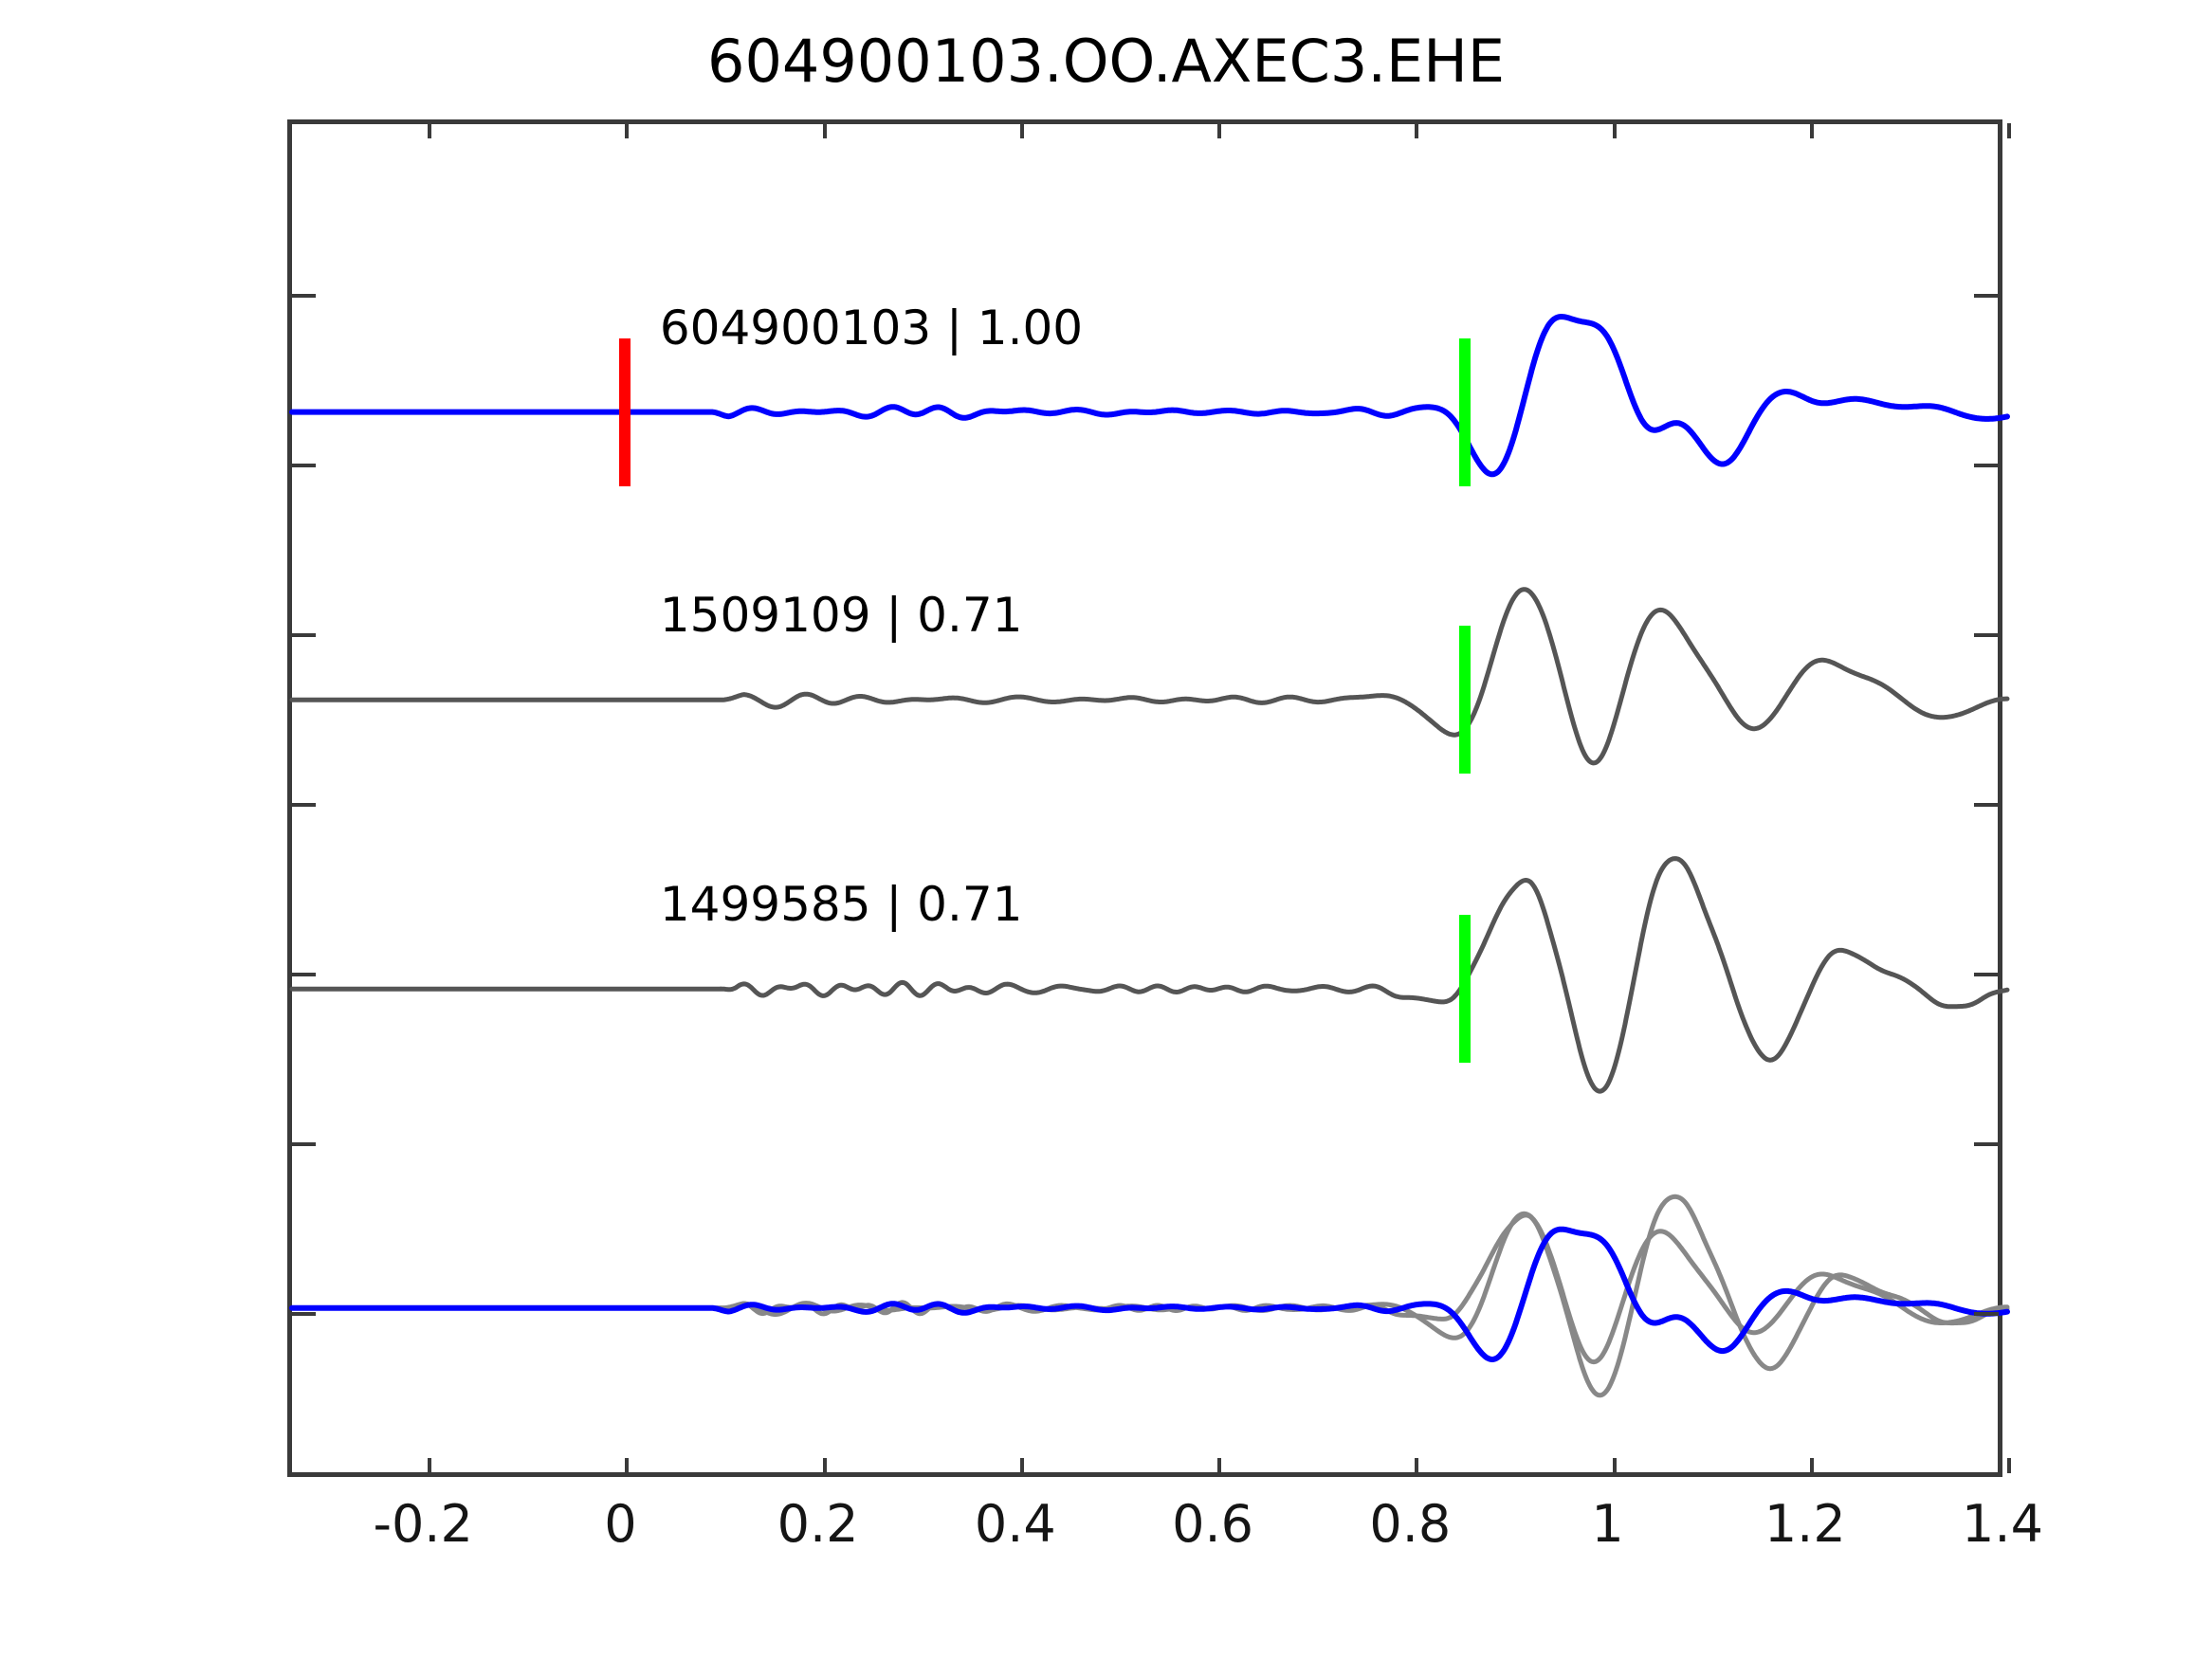 The height and width of the screenshot is (1659, 2212). What do you see at coordinates (818, 1524) in the screenshot?
I see `x-tick-label: 0.2` at bounding box center [818, 1524].